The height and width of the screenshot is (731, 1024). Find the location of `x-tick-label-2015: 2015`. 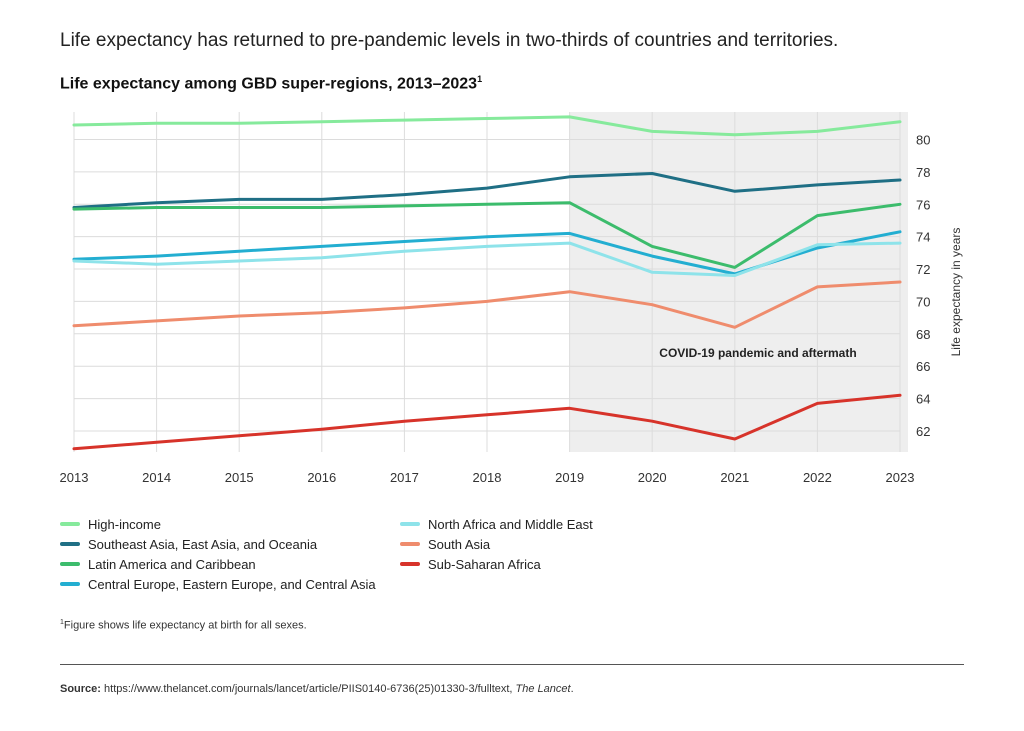

x-tick-label-2015: 2015 is located at coordinates (239, 477).